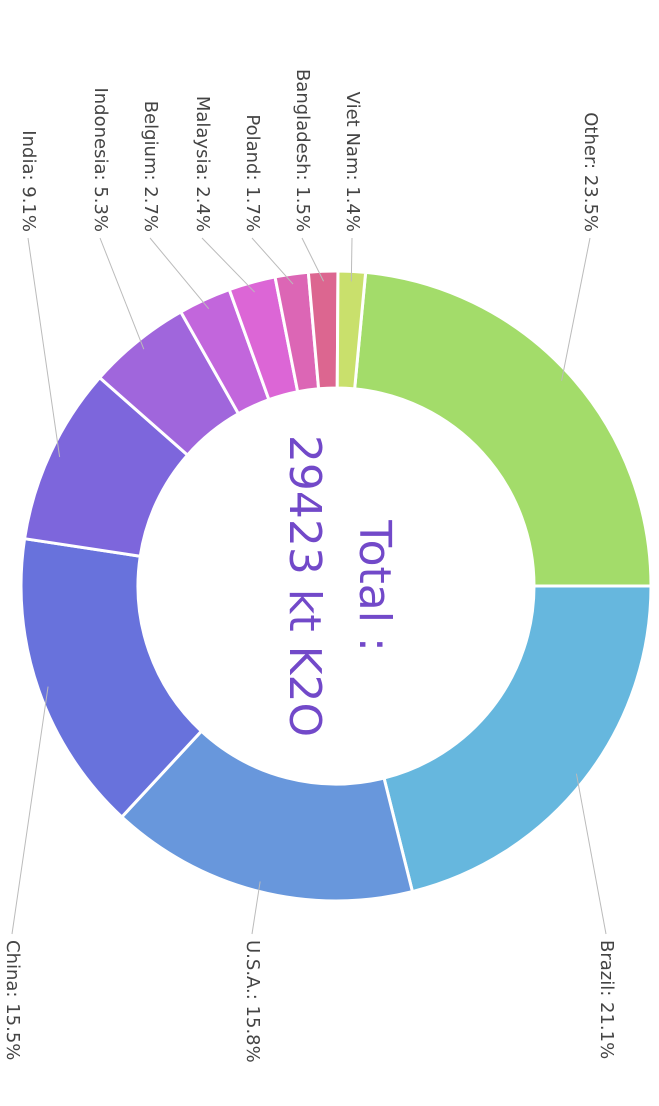  I want to click on slice-label: Belgium: 2.7%, so click(150, 166).